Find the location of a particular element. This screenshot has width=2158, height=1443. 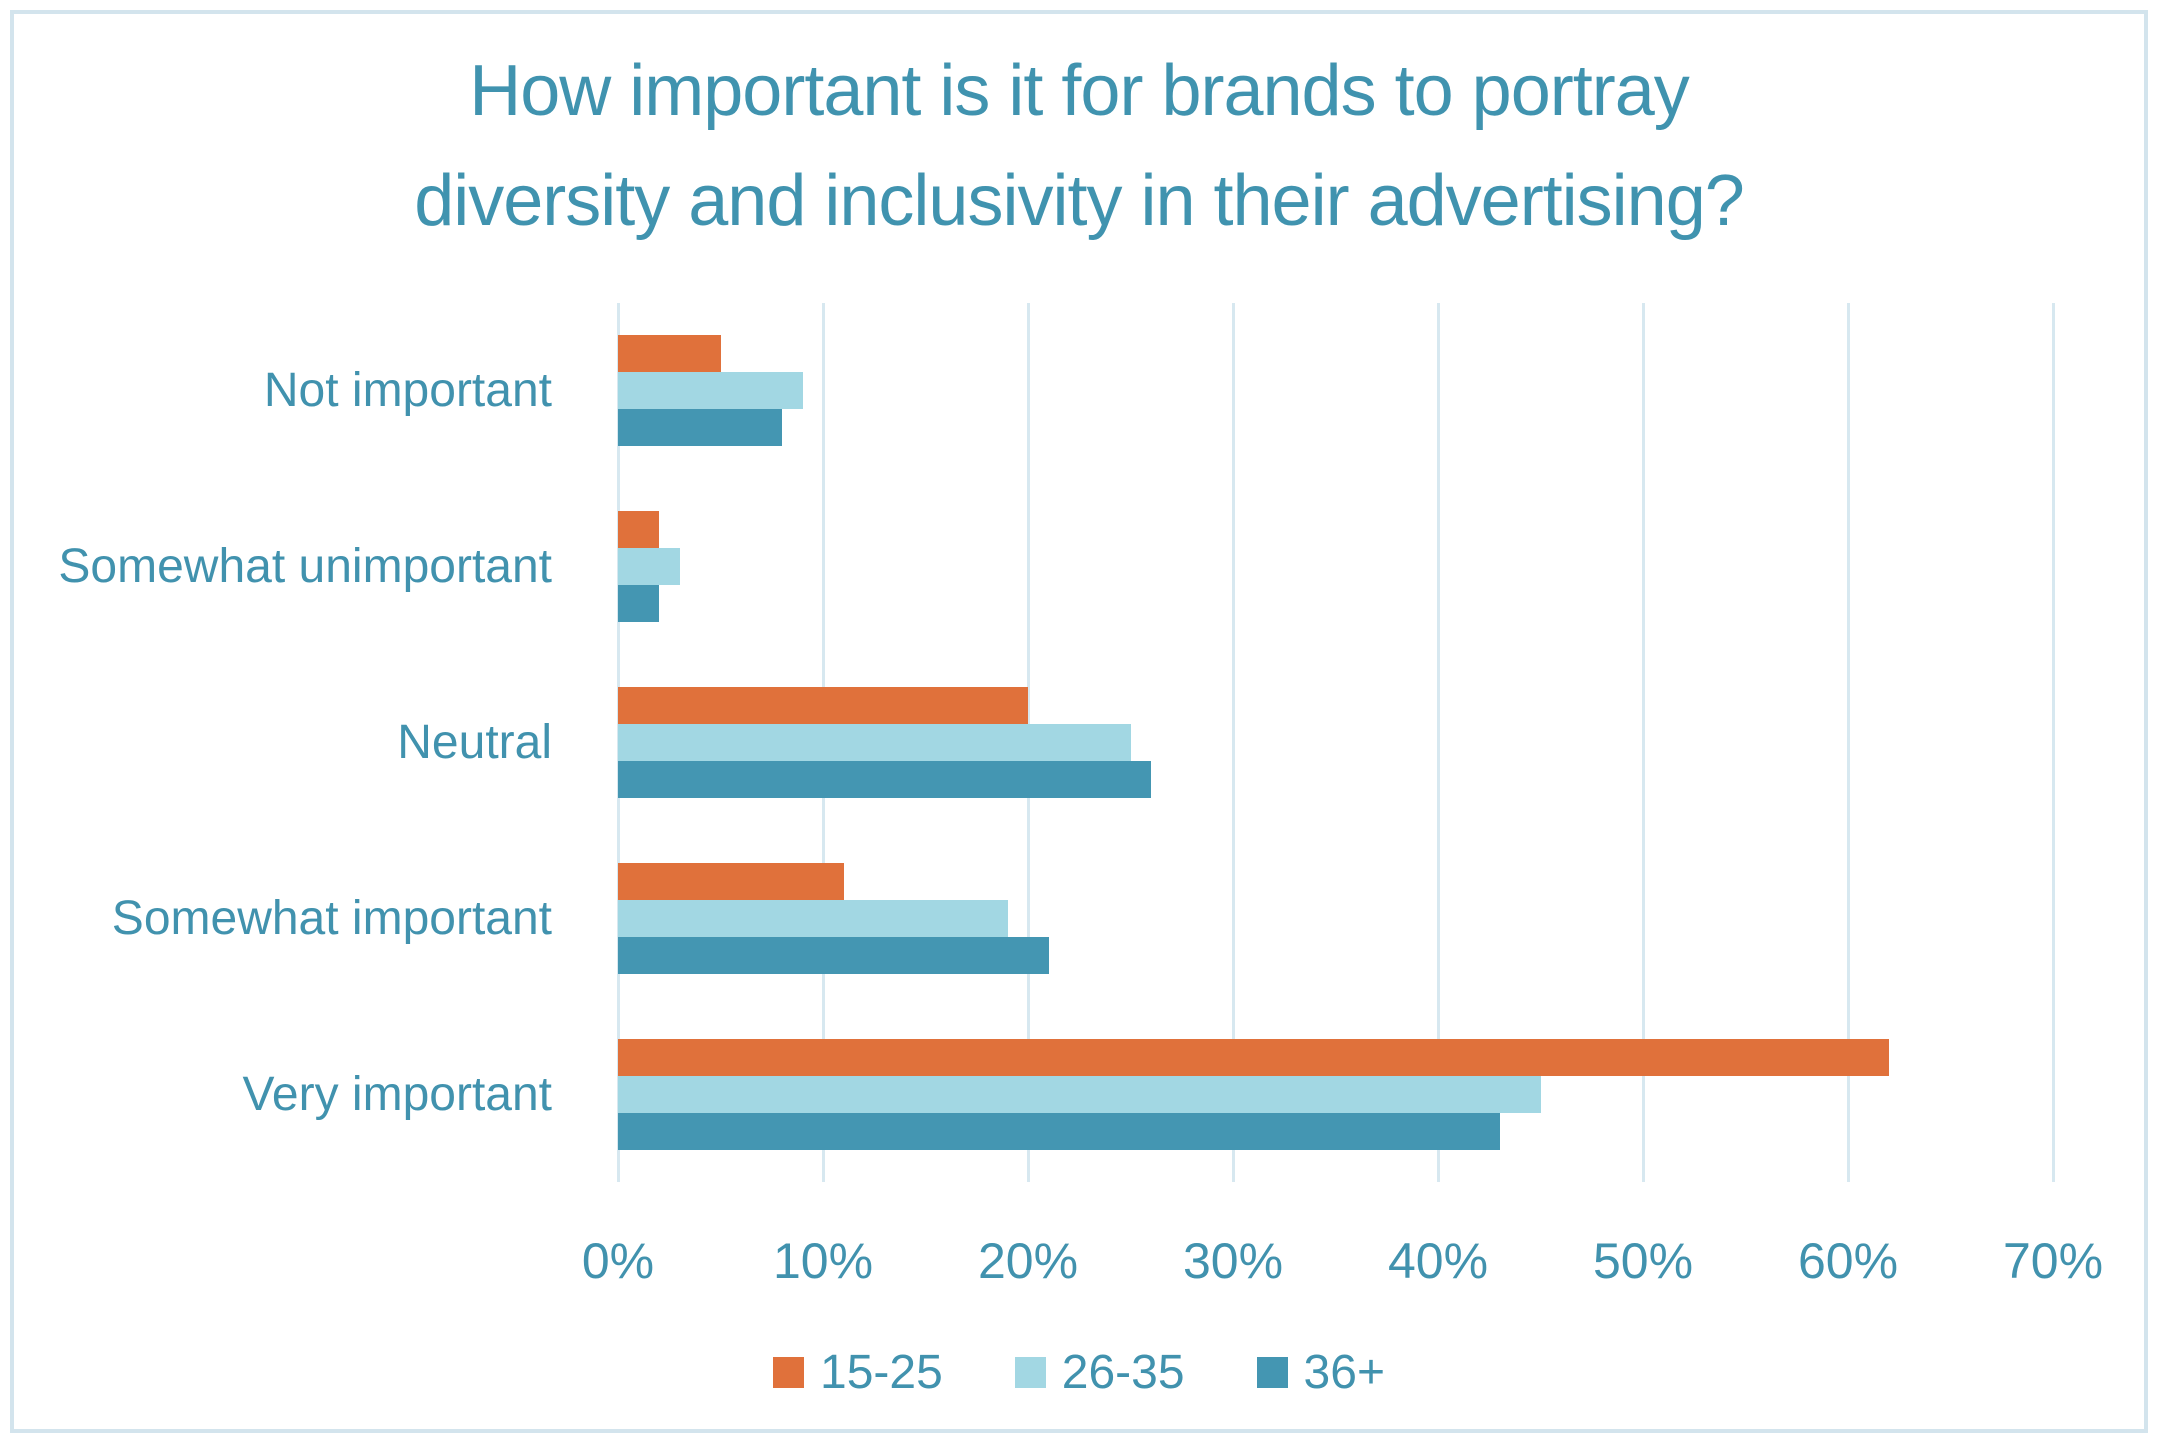

bar-26-35-neutral is located at coordinates (874, 742).